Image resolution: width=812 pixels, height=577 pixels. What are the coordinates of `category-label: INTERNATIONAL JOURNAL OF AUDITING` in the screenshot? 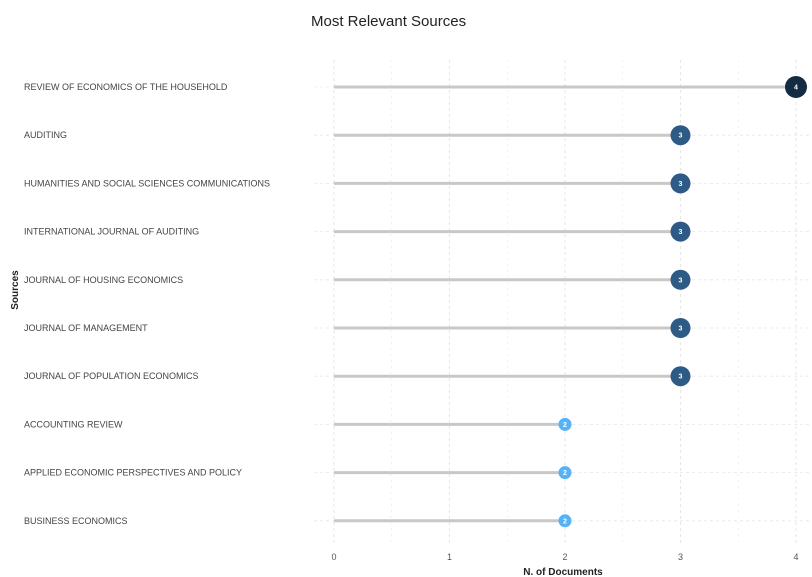 It's located at (111, 232).